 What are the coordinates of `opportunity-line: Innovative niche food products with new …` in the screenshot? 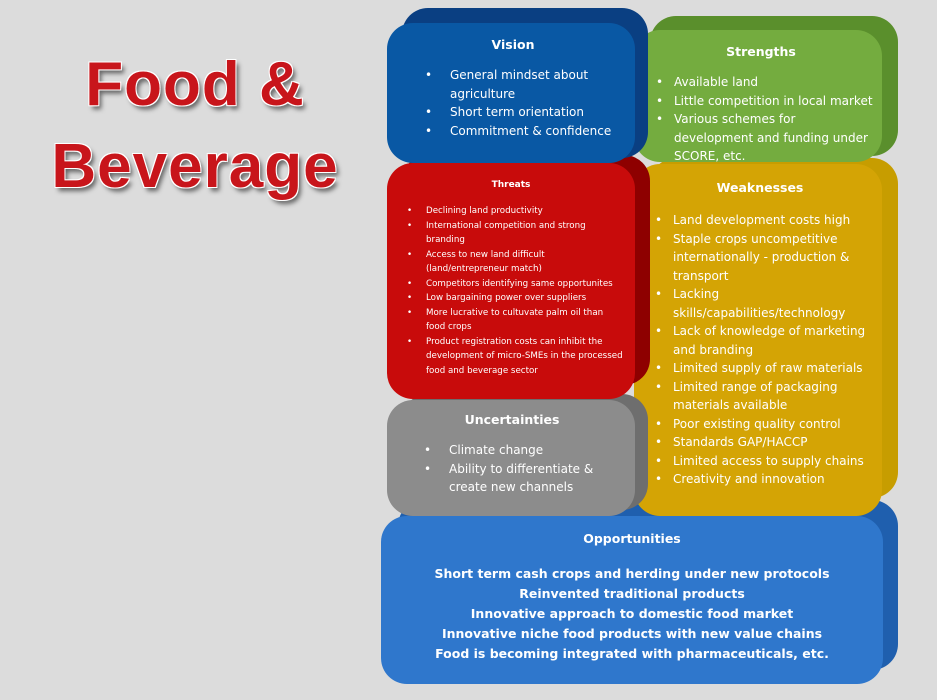 It's located at (632, 633).